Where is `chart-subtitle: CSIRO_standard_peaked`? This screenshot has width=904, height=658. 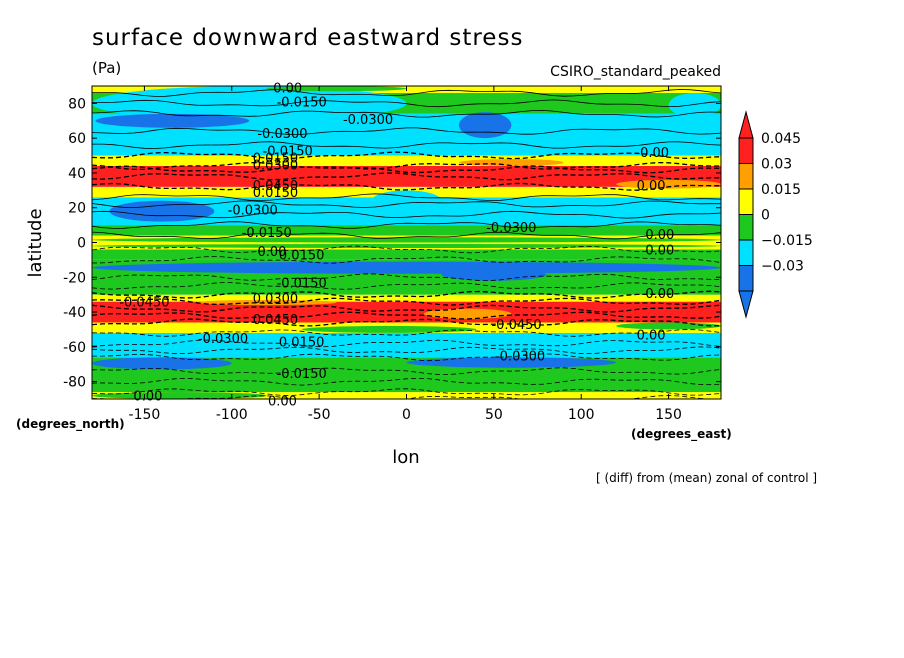 chart-subtitle: CSIRO_standard_peaked is located at coordinates (635, 72).